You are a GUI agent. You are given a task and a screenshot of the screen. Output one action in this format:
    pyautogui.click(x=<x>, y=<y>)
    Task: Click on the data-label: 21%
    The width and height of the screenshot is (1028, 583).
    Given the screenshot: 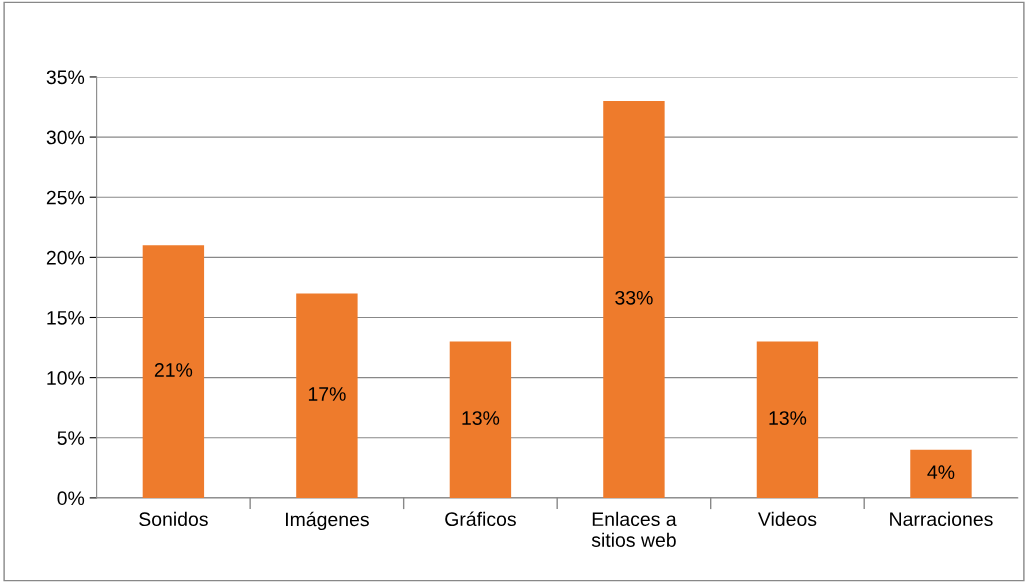 What is the action you would take?
    pyautogui.click(x=173, y=370)
    